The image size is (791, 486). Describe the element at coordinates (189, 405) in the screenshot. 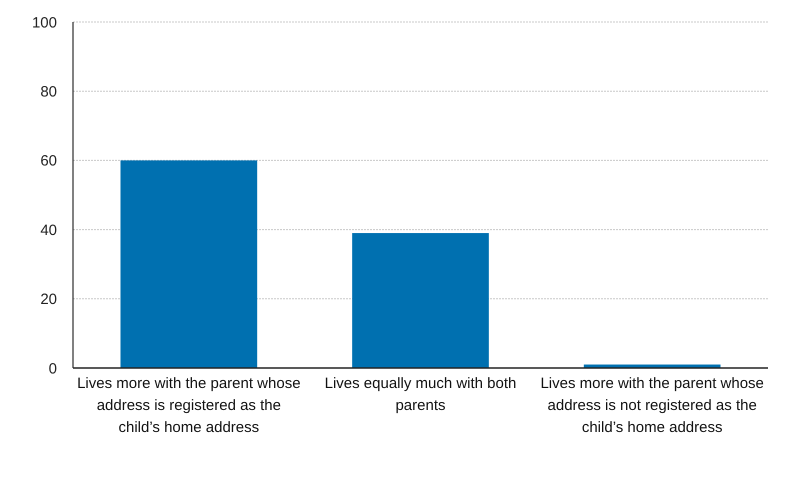

I see `x-tick-label: Lives more with the parent whose address is registered as the child’s home address` at that location.